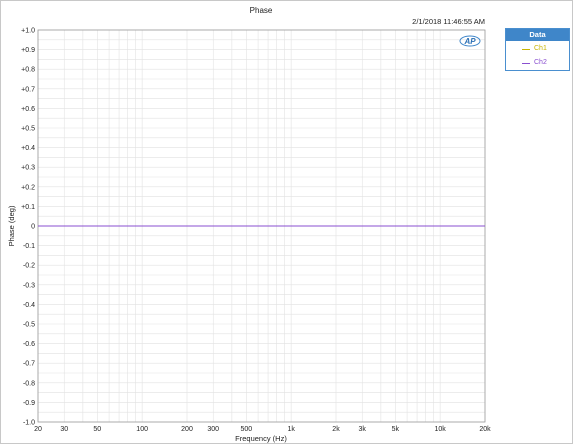  I want to click on legend-swatch-ch2, so click(526, 63).